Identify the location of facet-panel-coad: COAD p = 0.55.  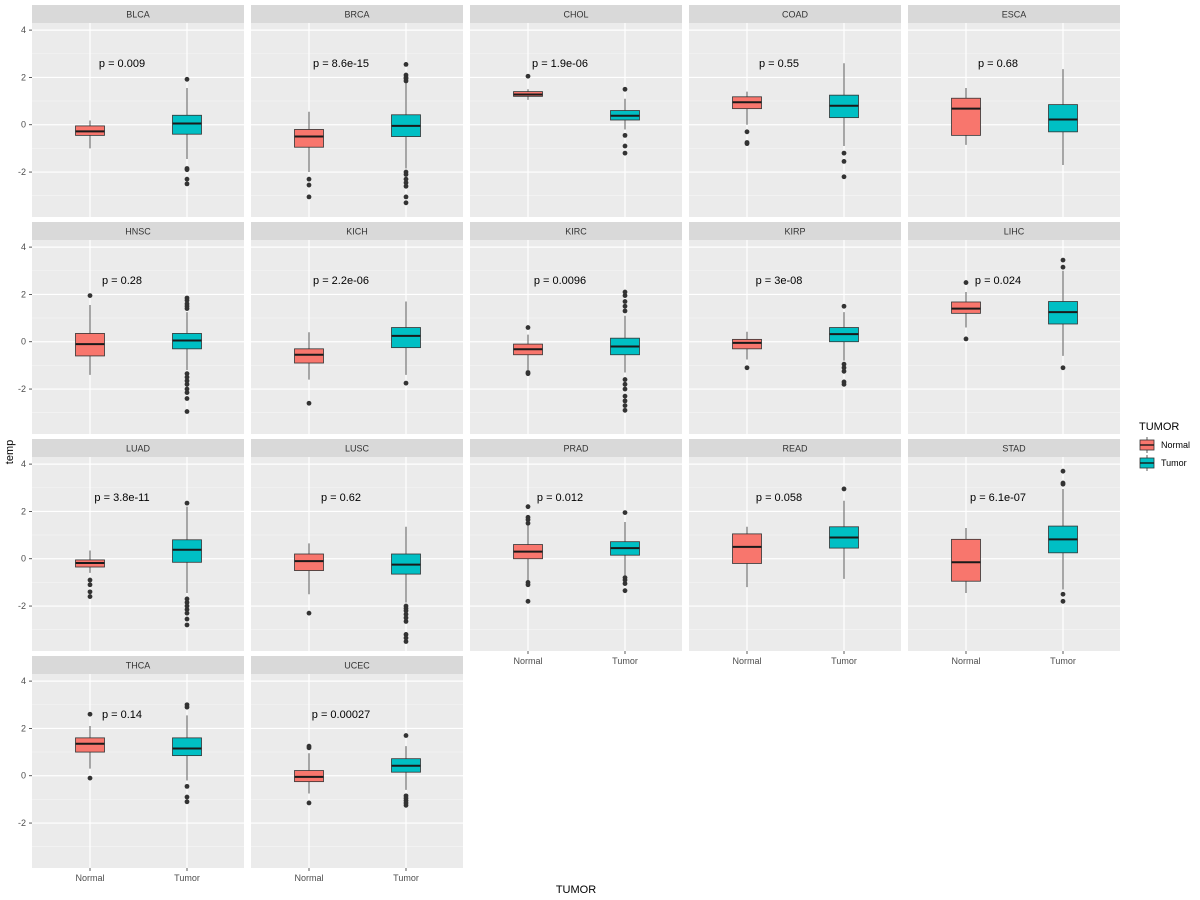
(795, 111).